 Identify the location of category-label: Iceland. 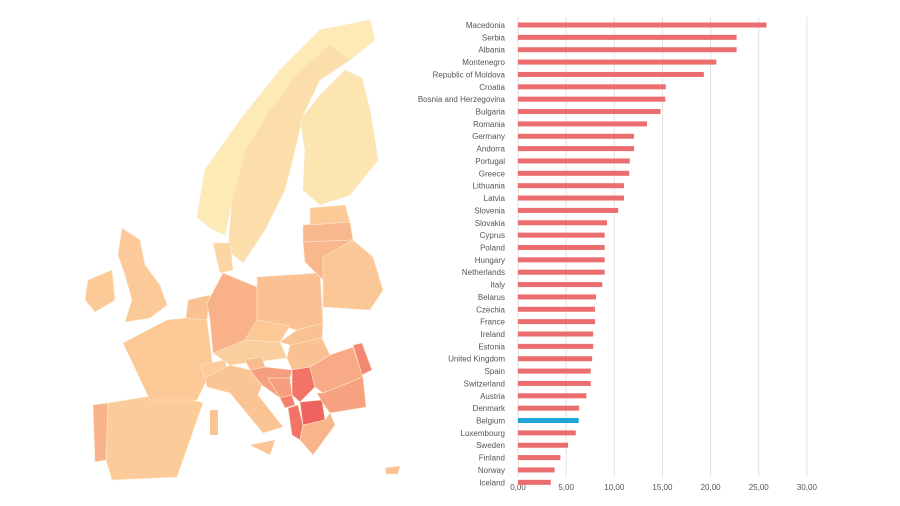
(492, 482).